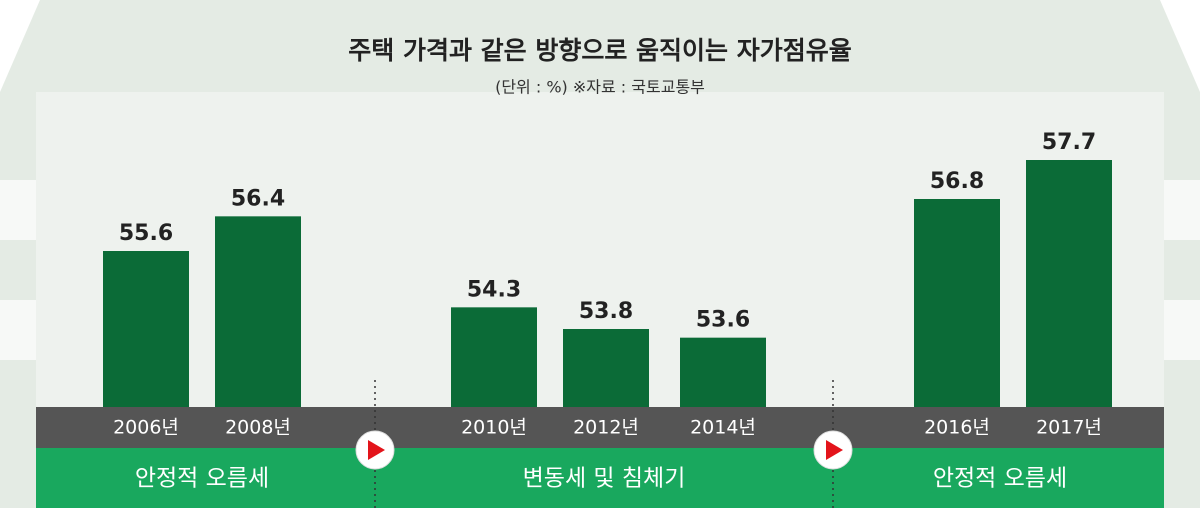 The height and width of the screenshot is (508, 1200). Describe the element at coordinates (494, 428) in the screenshot. I see `x-tick-label: 2010년` at that location.